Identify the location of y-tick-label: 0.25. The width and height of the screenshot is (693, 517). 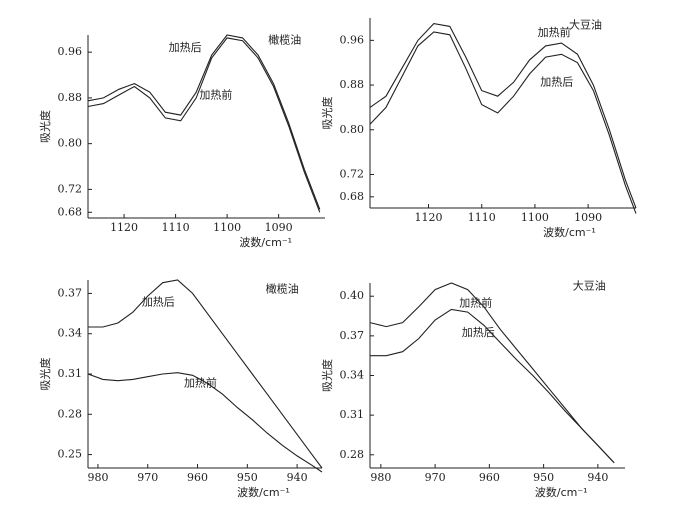
(70, 454).